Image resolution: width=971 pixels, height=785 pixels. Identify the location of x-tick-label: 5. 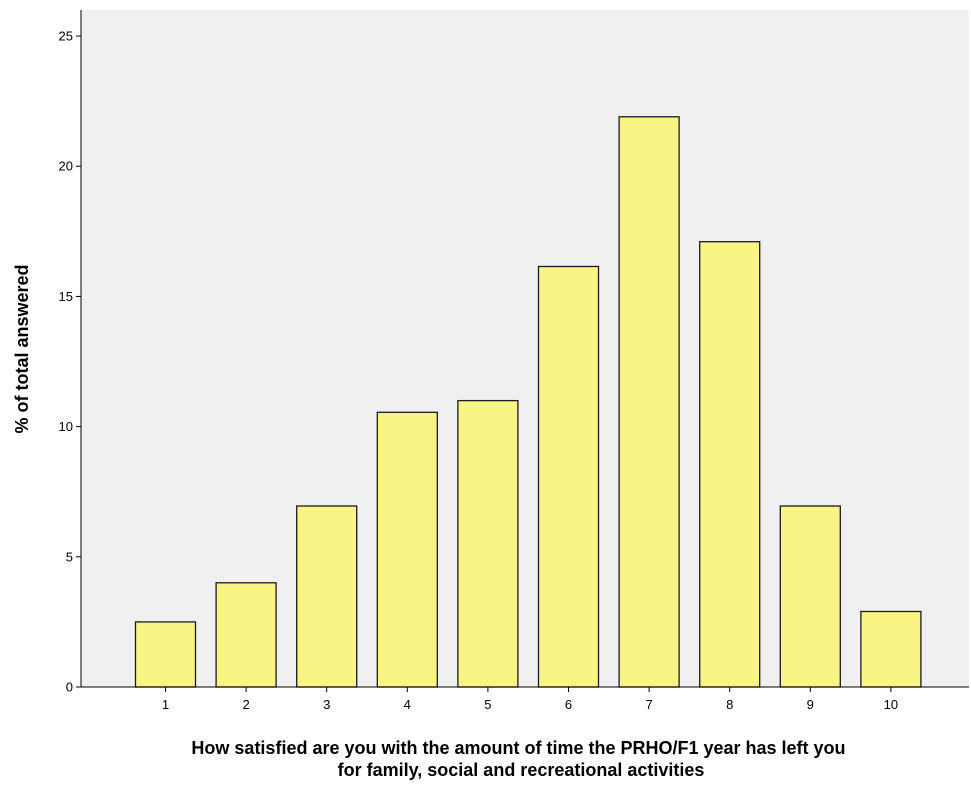
(487, 704).